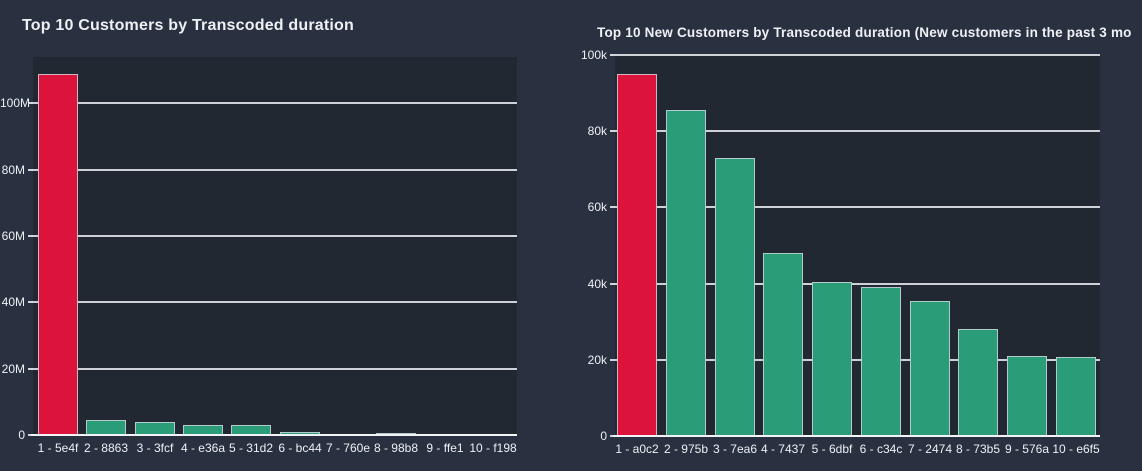 The width and height of the screenshot is (1142, 471). What do you see at coordinates (348, 448) in the screenshot?
I see `x-axis-category-label: 7 - 760e` at bounding box center [348, 448].